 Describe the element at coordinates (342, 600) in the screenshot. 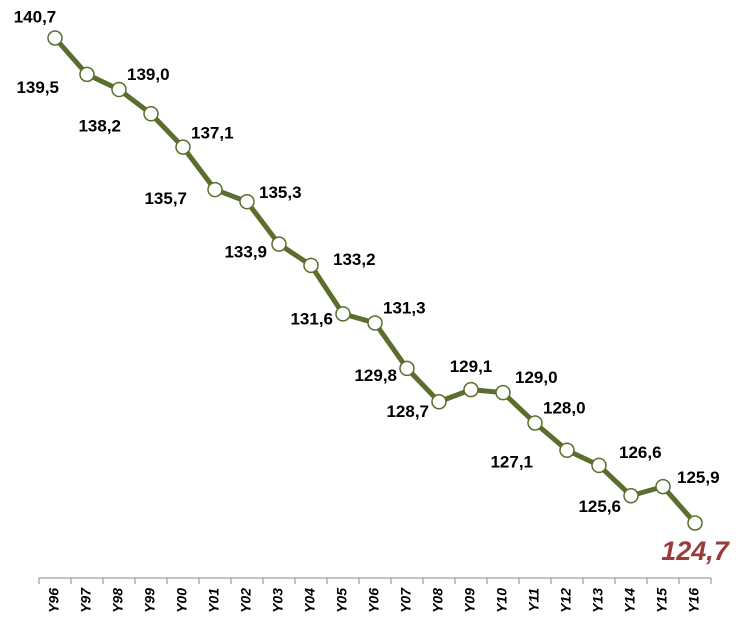

I see `x-tick-label: Y05` at that location.